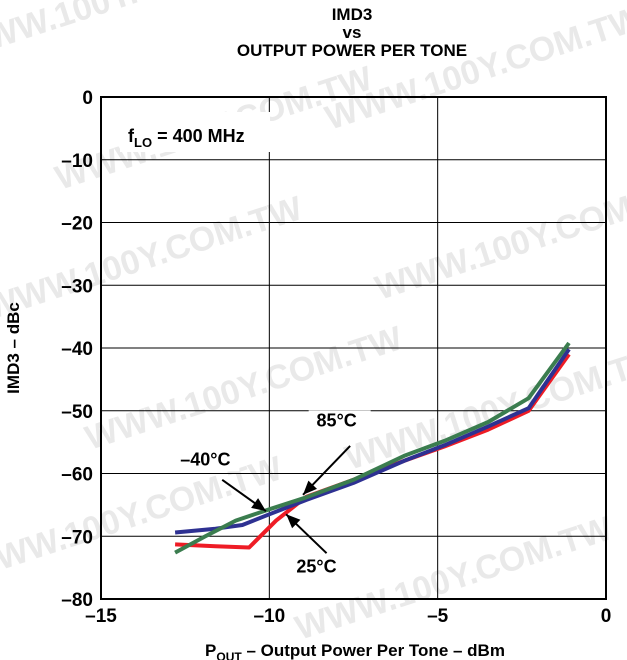 This screenshot has height=660, width=627. I want to click on x-axis-label: POUT – Output Power Per Tone – dBm, so click(355, 650).